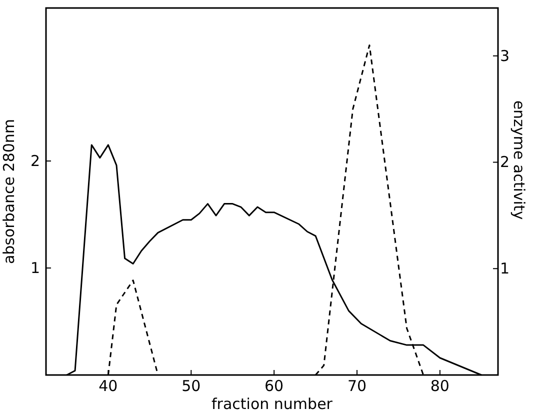 The height and width of the screenshot is (412, 534). I want to click on y-axis-title: absorbance 280nm, so click(9, 191).